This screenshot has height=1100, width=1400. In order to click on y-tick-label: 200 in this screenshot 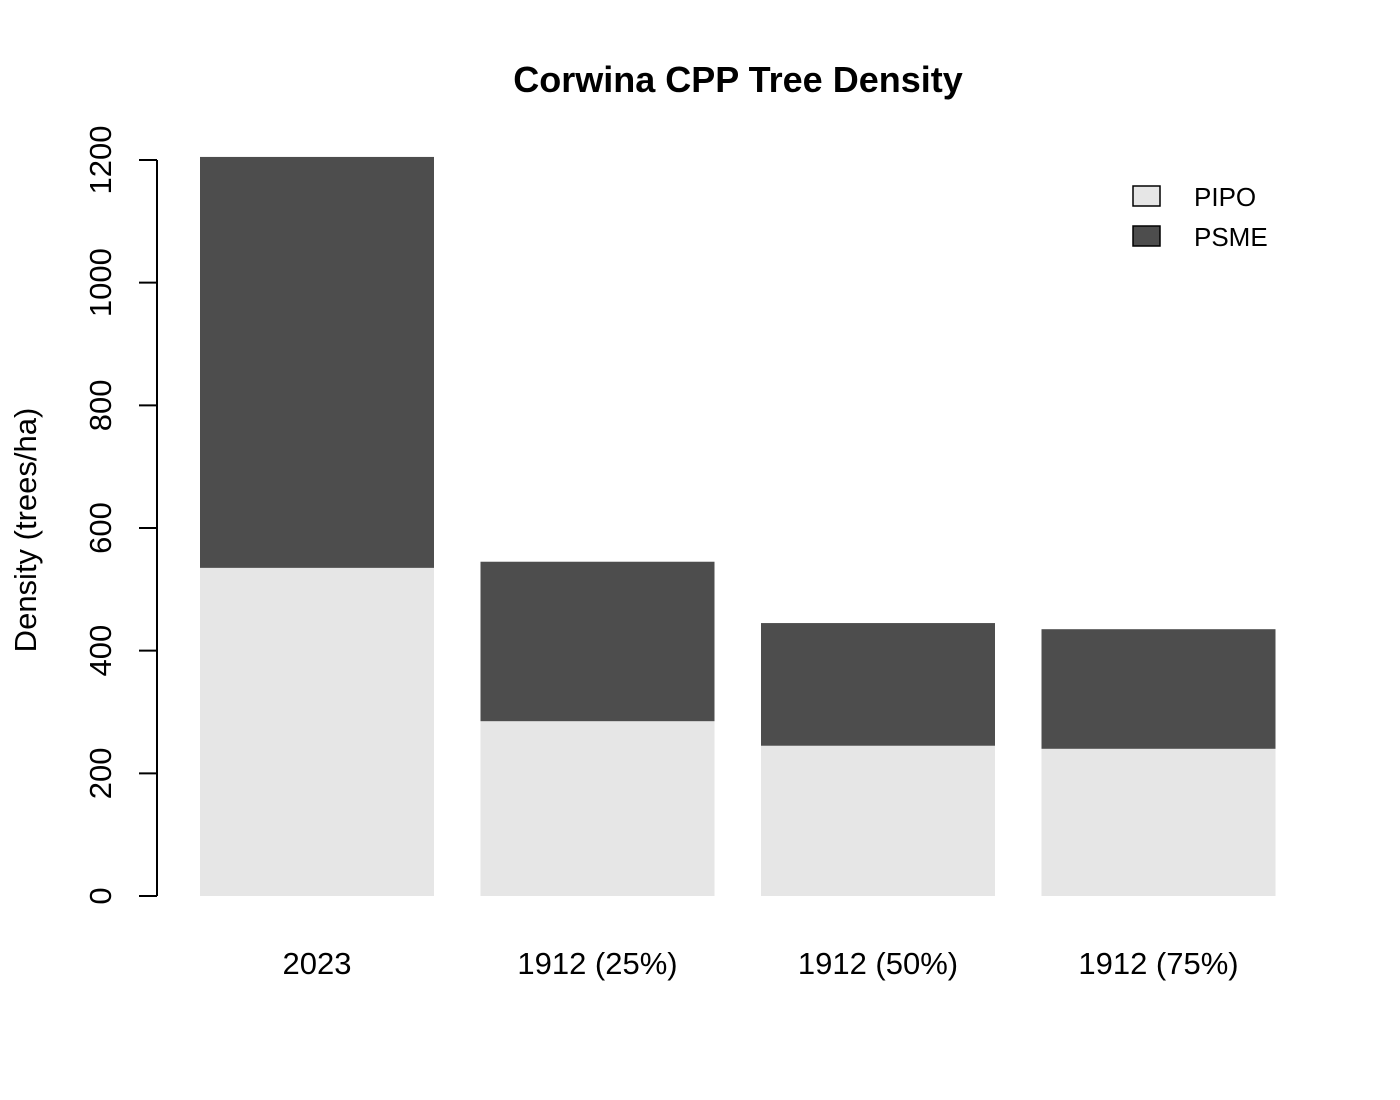, I will do `click(100, 773)`.